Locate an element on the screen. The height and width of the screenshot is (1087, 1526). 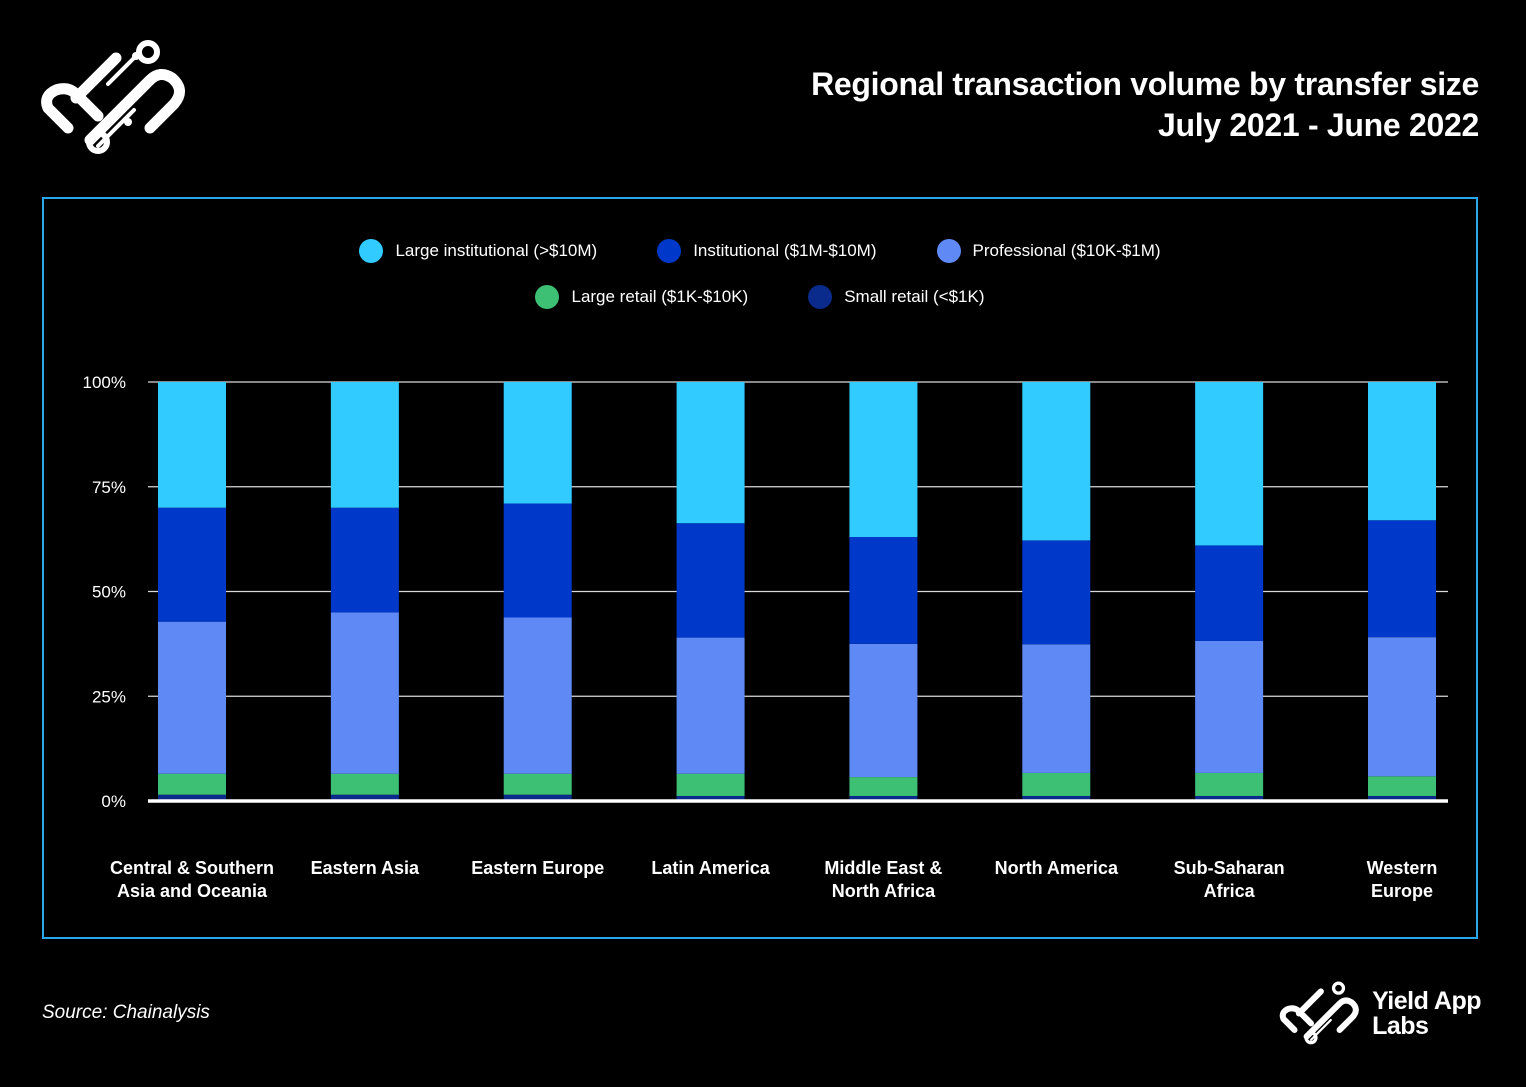
y-tick-label: 50% is located at coordinates (109, 592).